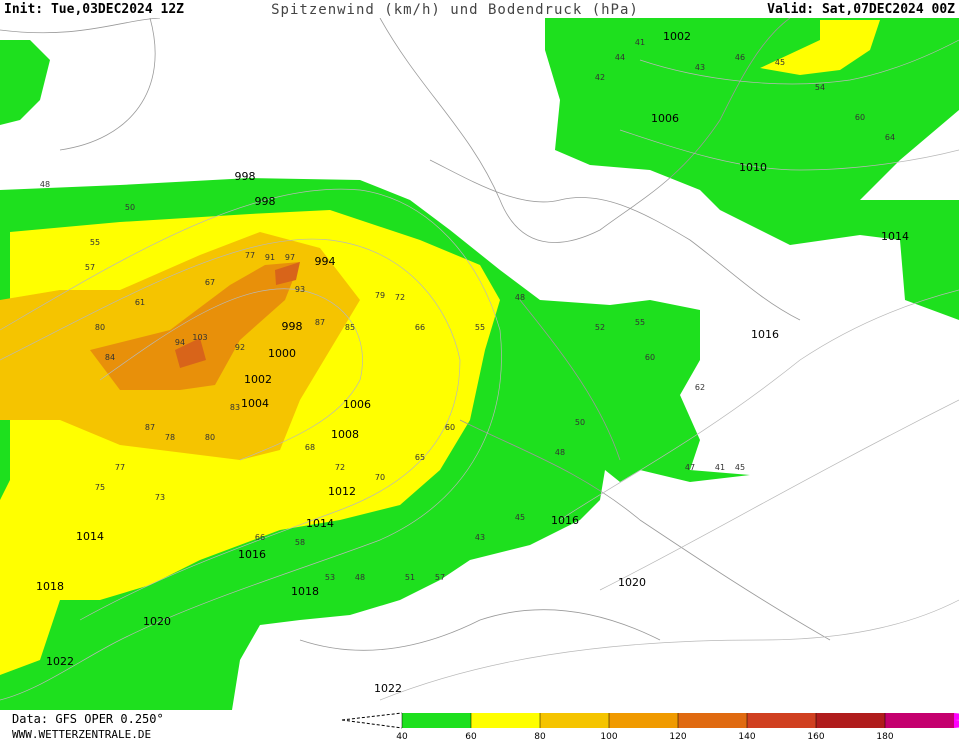  Describe the element at coordinates (342, 491) in the screenshot. I see `isobar-label: 1012` at that location.